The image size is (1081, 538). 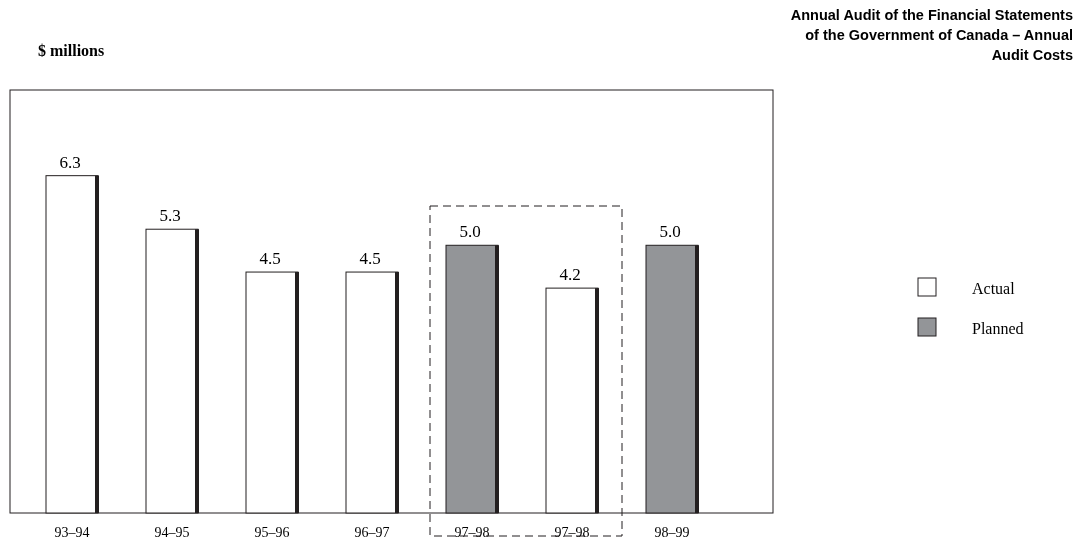 What do you see at coordinates (72, 531) in the screenshot?
I see `x-tick-label: 93–94` at bounding box center [72, 531].